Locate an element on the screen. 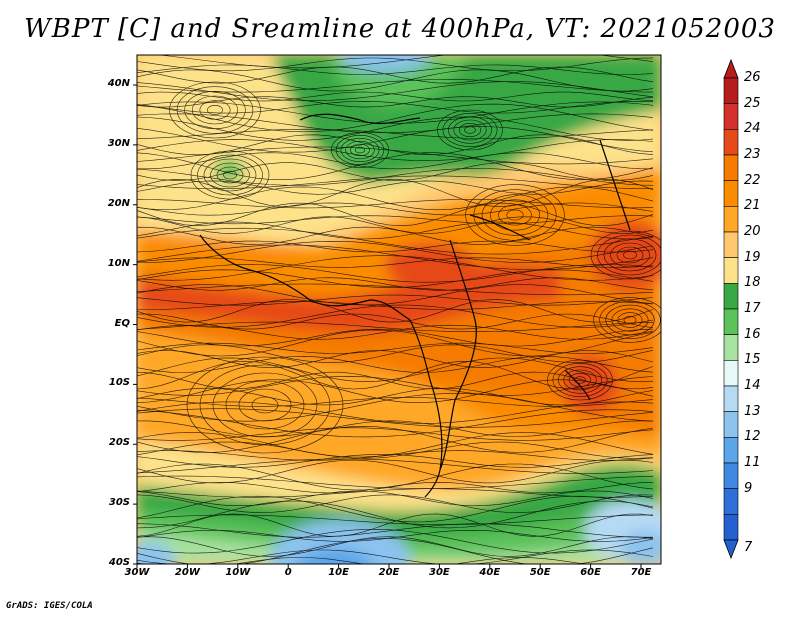 Image resolution: width=800 pixels, height=618 pixels. colorbar-label: 26 is located at coordinates (752, 77).